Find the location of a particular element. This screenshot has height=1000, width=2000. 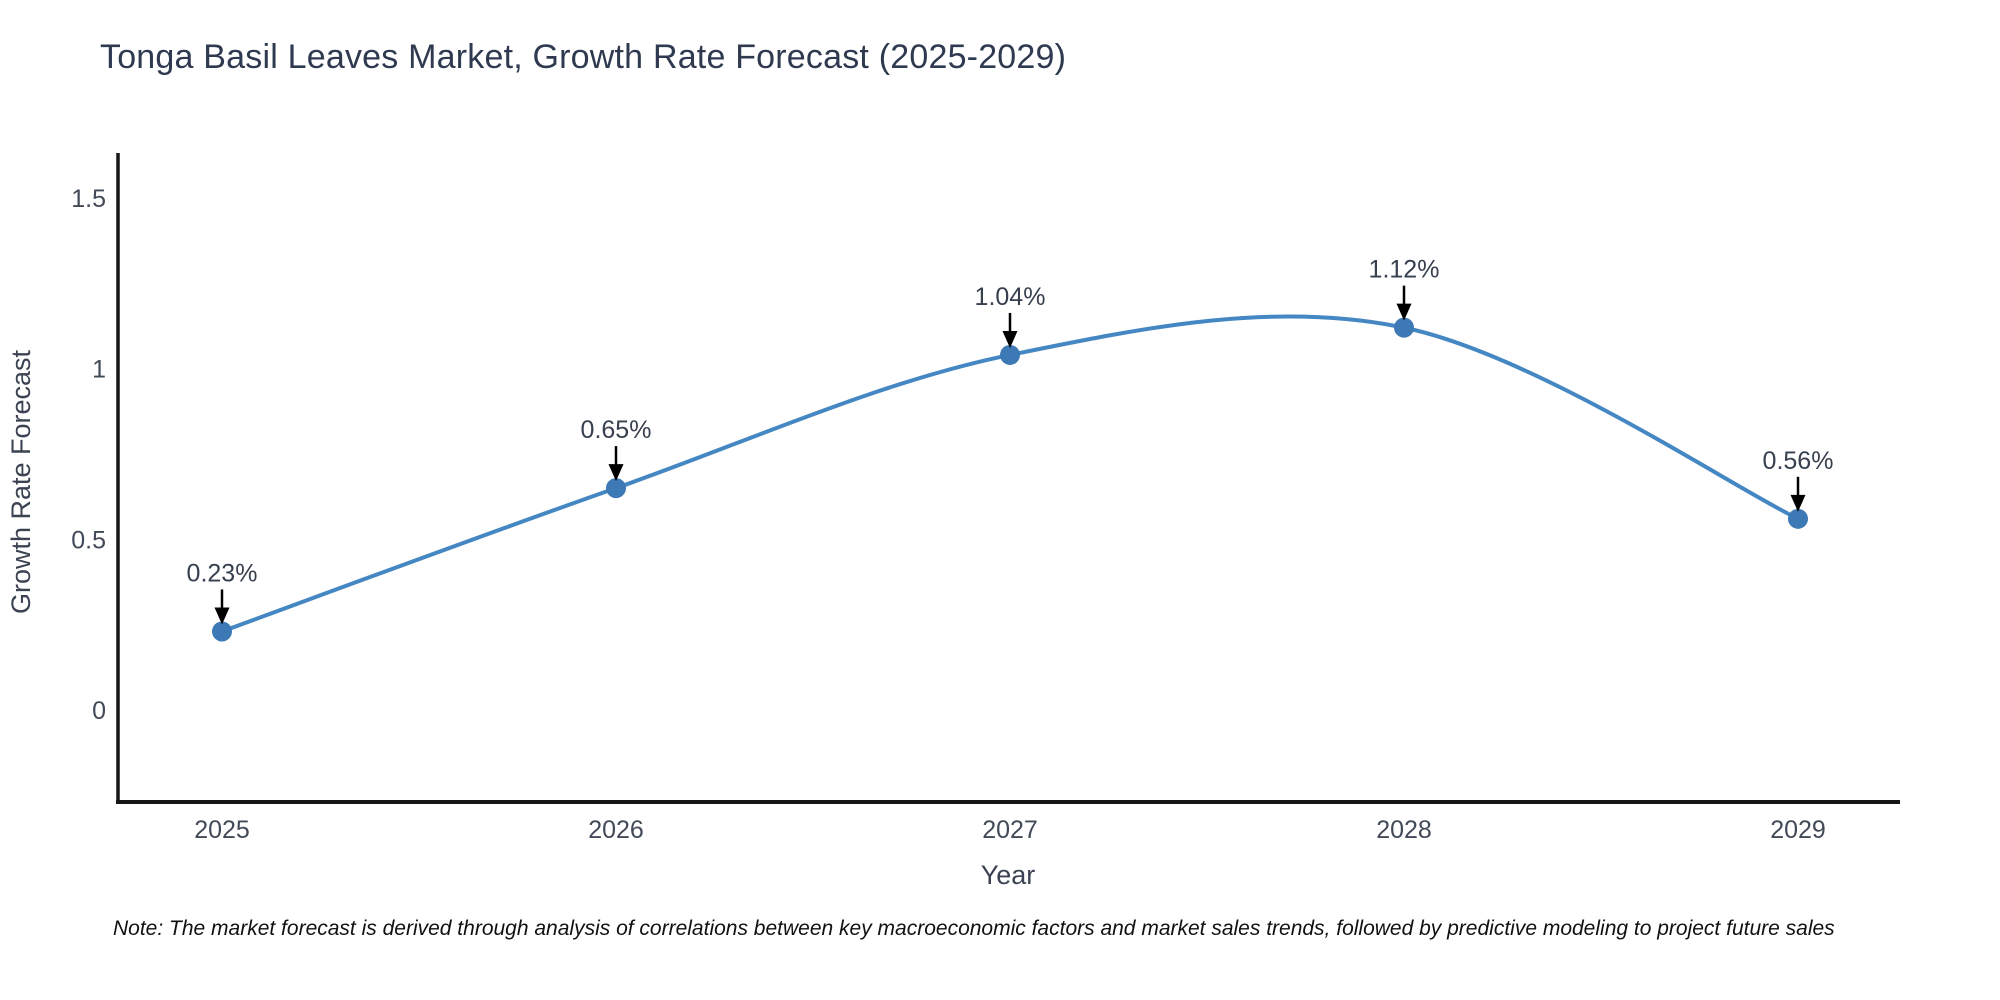

data-point-2026 is located at coordinates (616, 488).